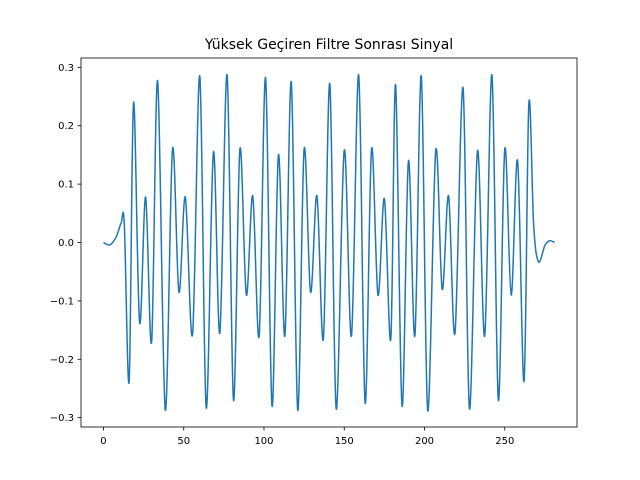  Describe the element at coordinates (344, 441) in the screenshot. I see `x-tick-label: 150` at that location.